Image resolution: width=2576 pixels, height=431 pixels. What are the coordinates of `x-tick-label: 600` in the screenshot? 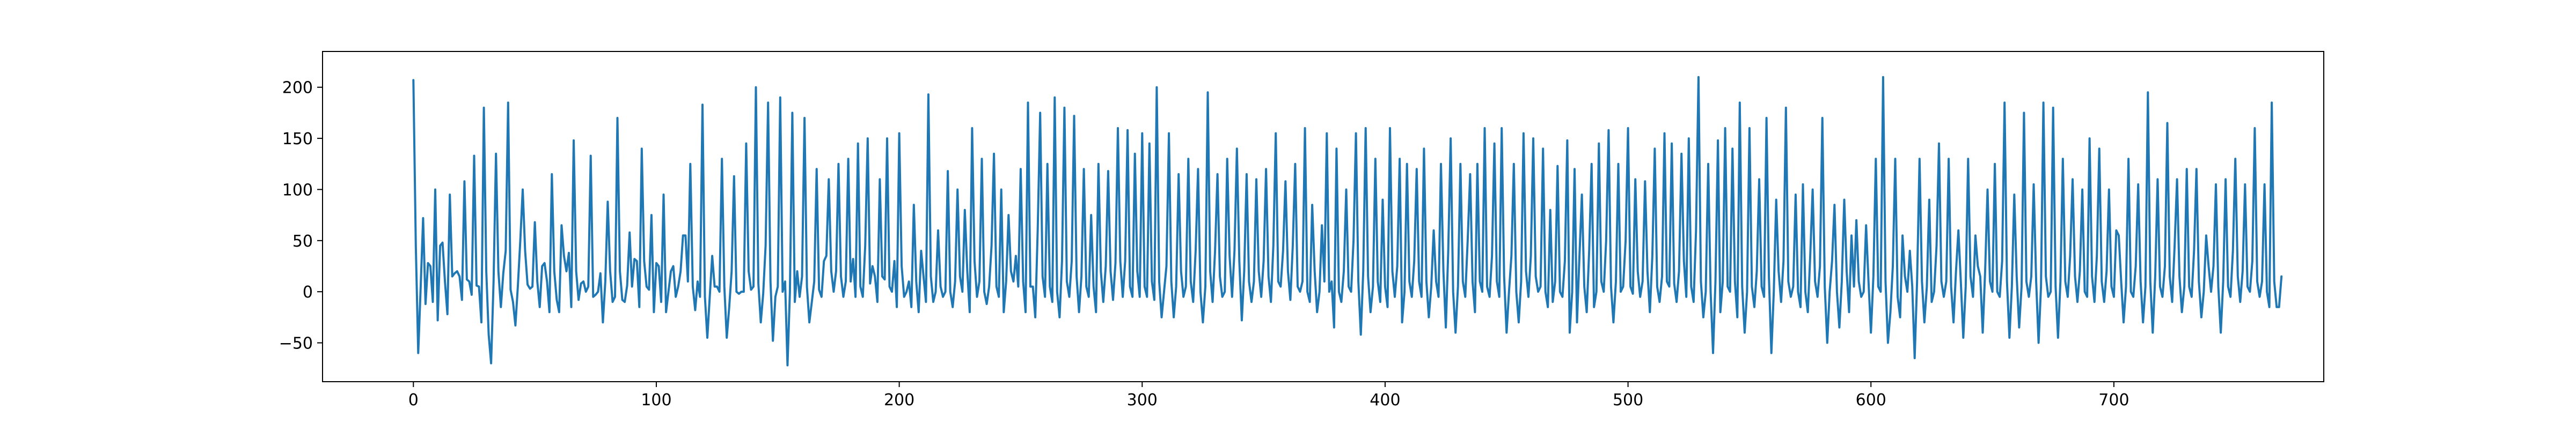 It's located at (1871, 400).